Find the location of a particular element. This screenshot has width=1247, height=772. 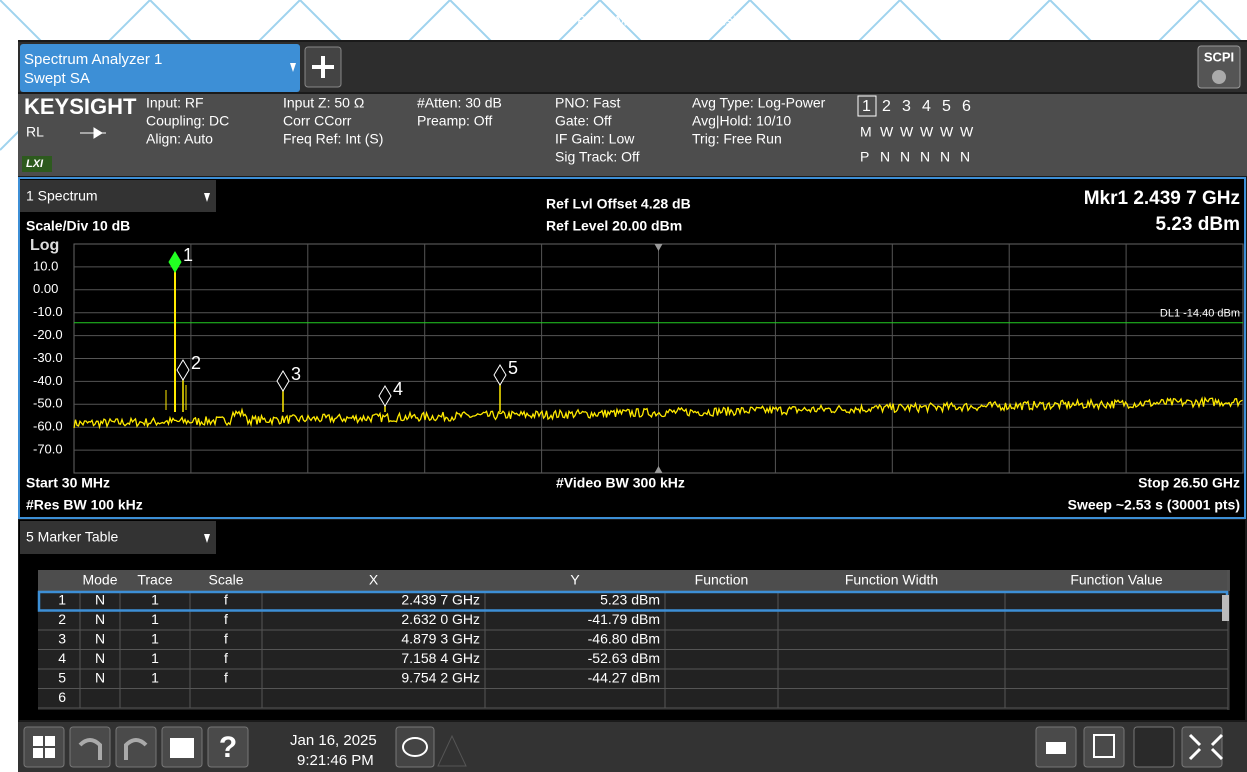

trace is located at coordinates (658, 413).